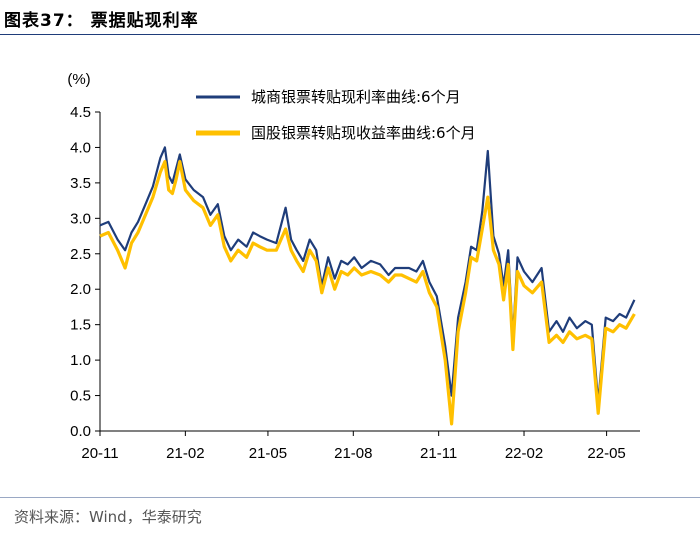 The height and width of the screenshot is (535, 700). Describe the element at coordinates (606, 453) in the screenshot. I see `x-tick-label: 22-05` at that location.